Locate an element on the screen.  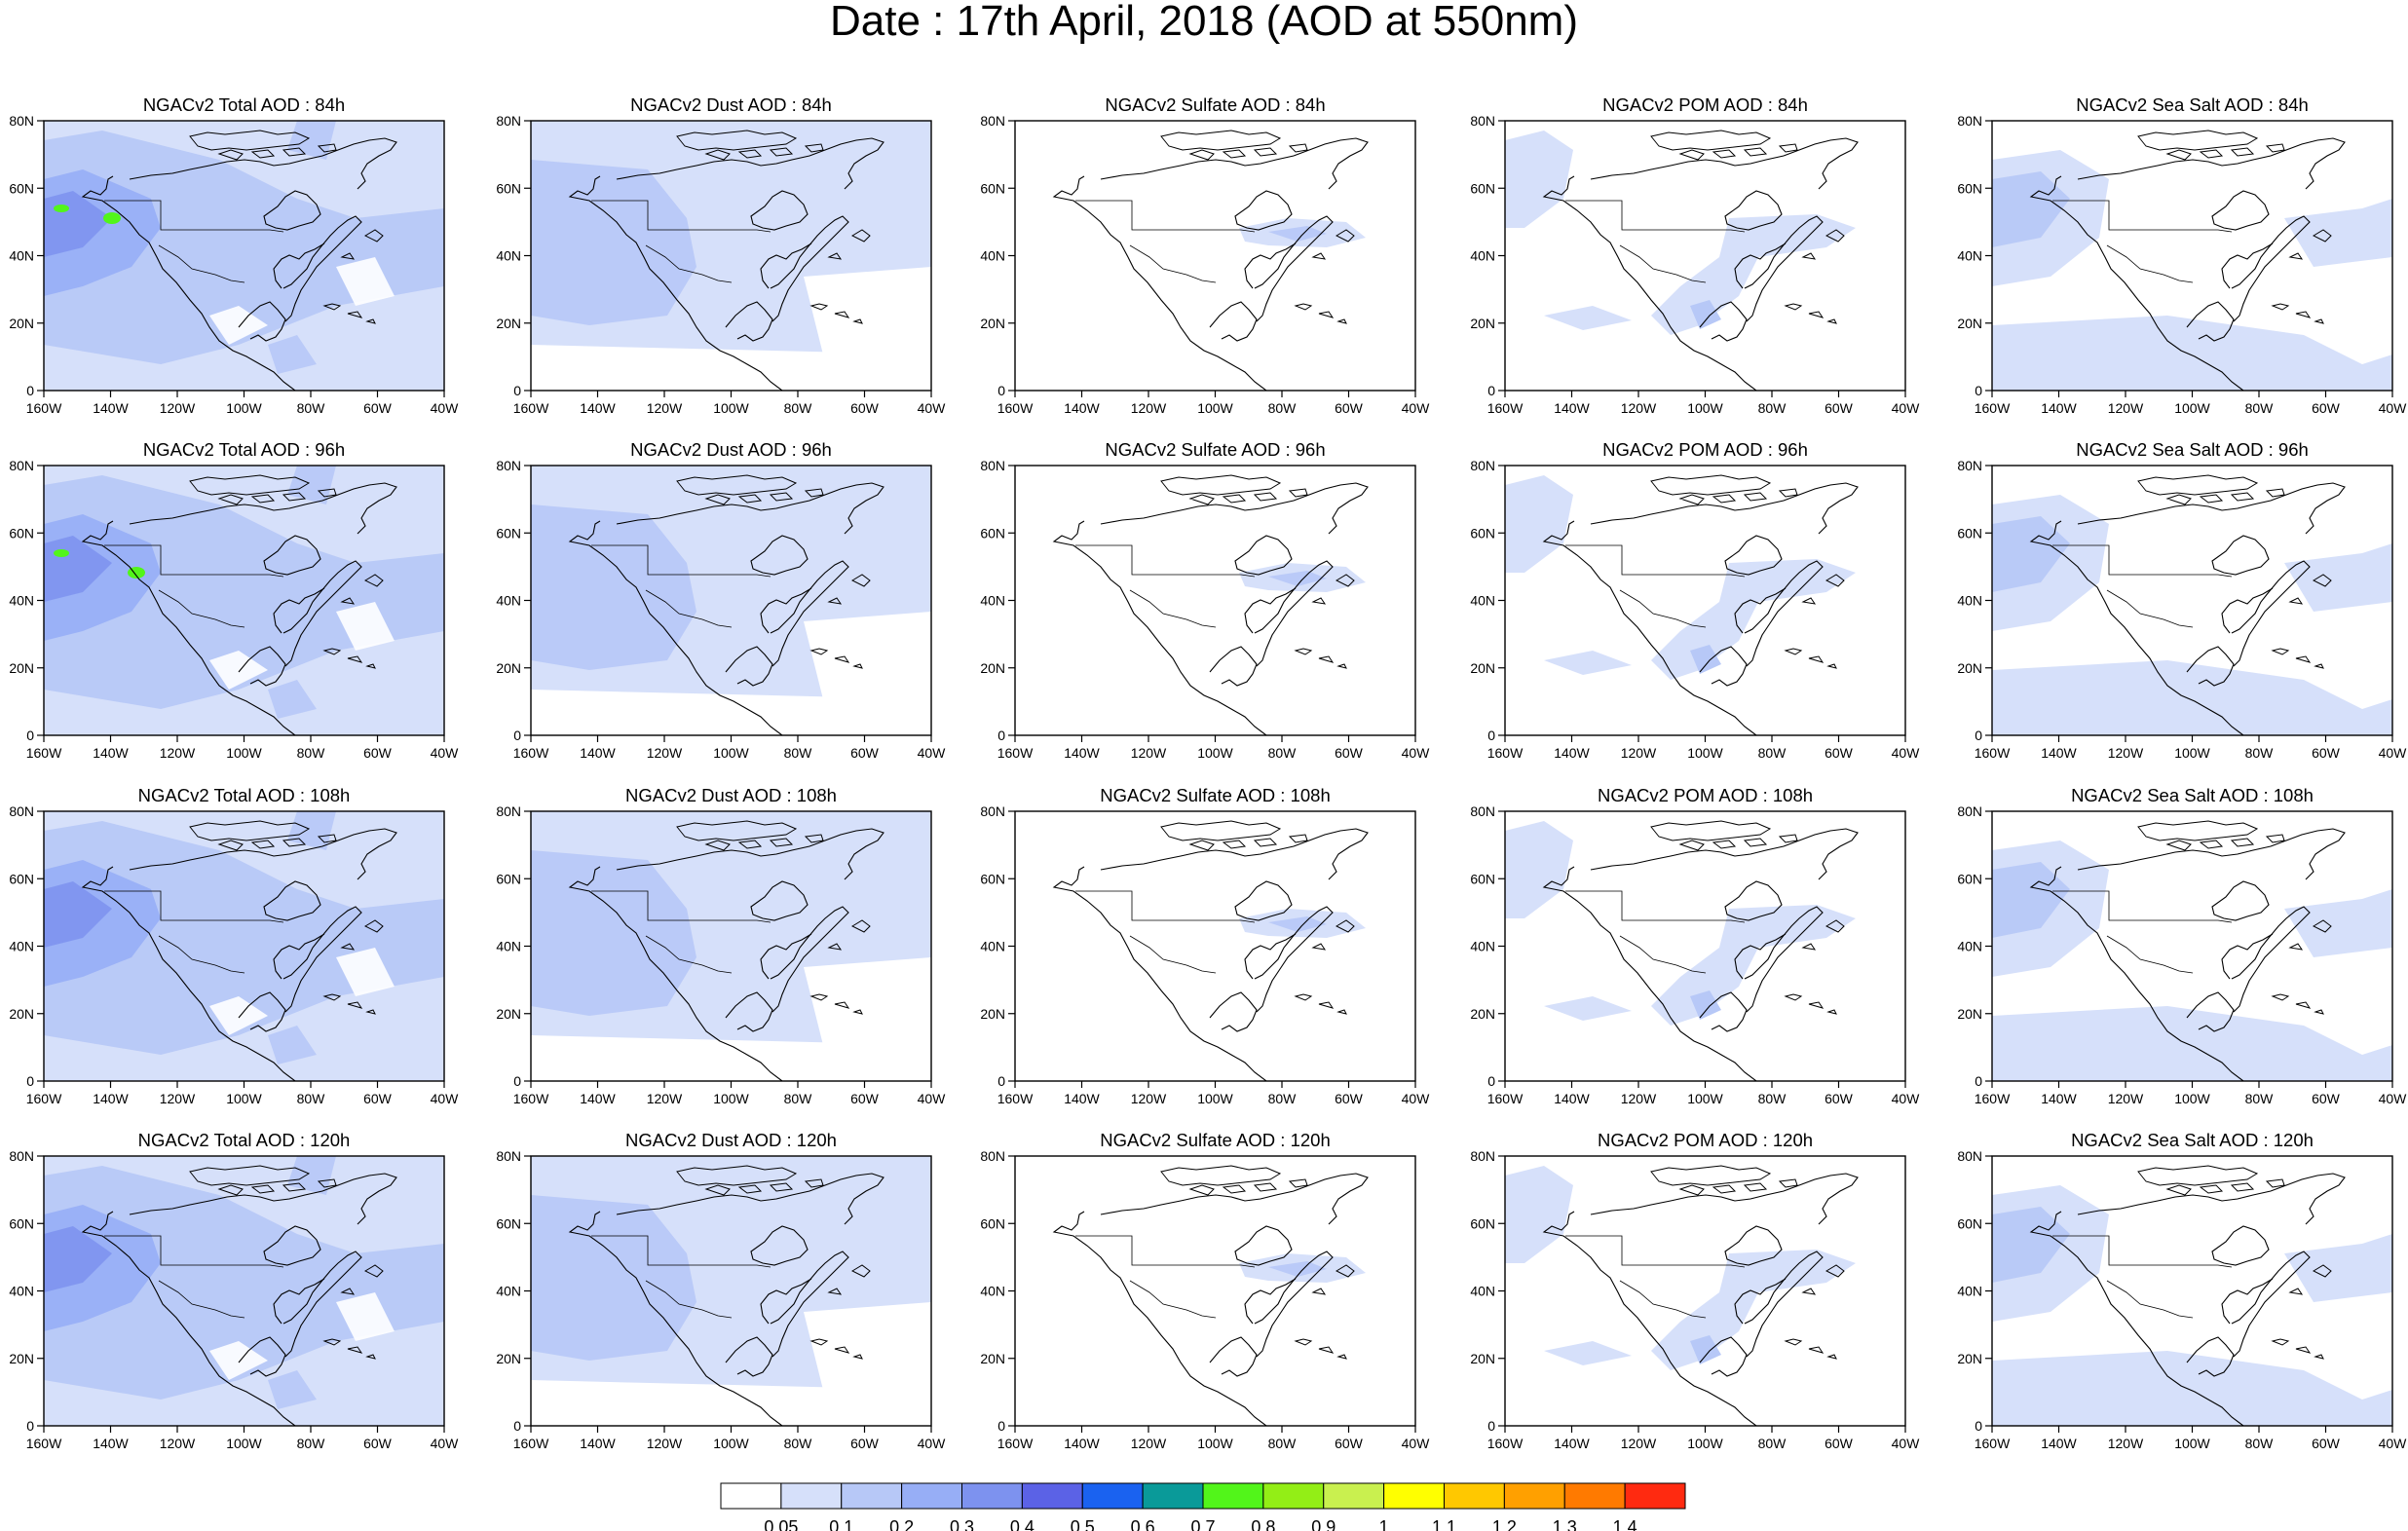
panel-title: NGACv2 Sea Salt AOD : 84h is located at coordinates (2192, 104).